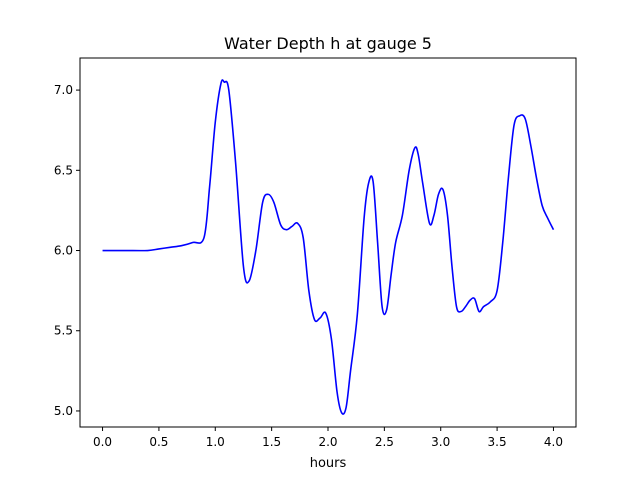 This screenshot has height=485, width=640. What do you see at coordinates (63, 411) in the screenshot?
I see `y-tick-label: 5.0` at bounding box center [63, 411].